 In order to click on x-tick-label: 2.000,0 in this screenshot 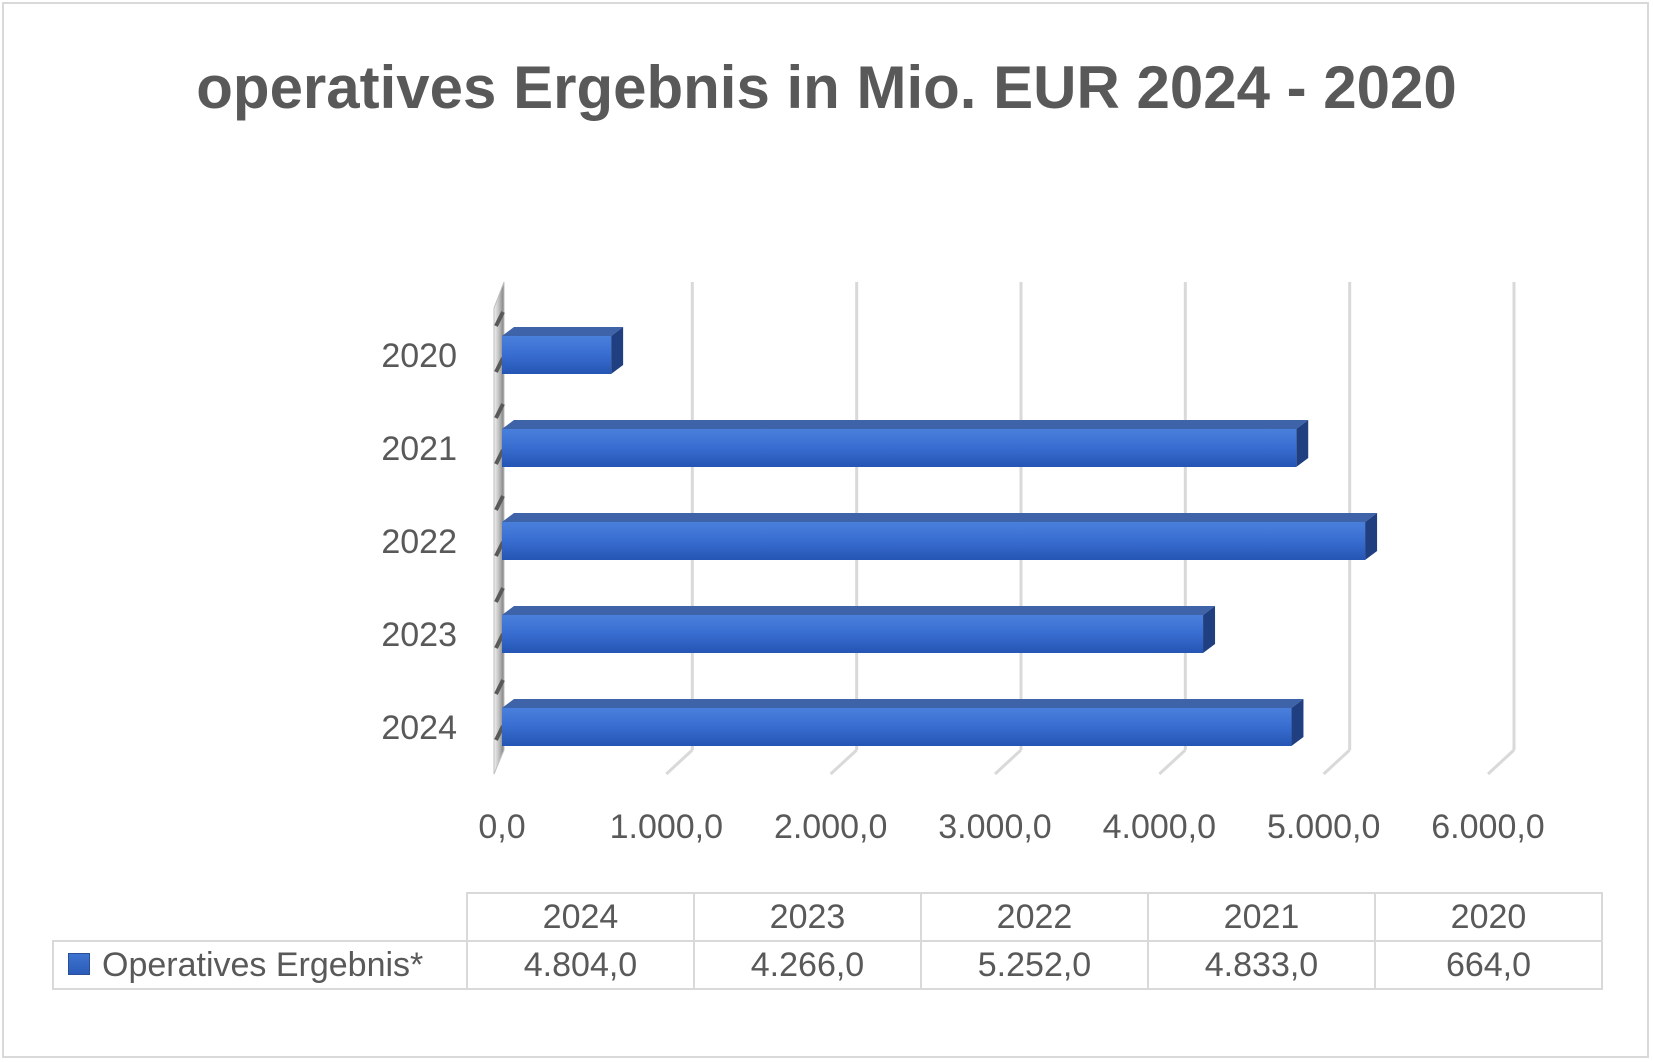, I will do `click(830, 827)`.